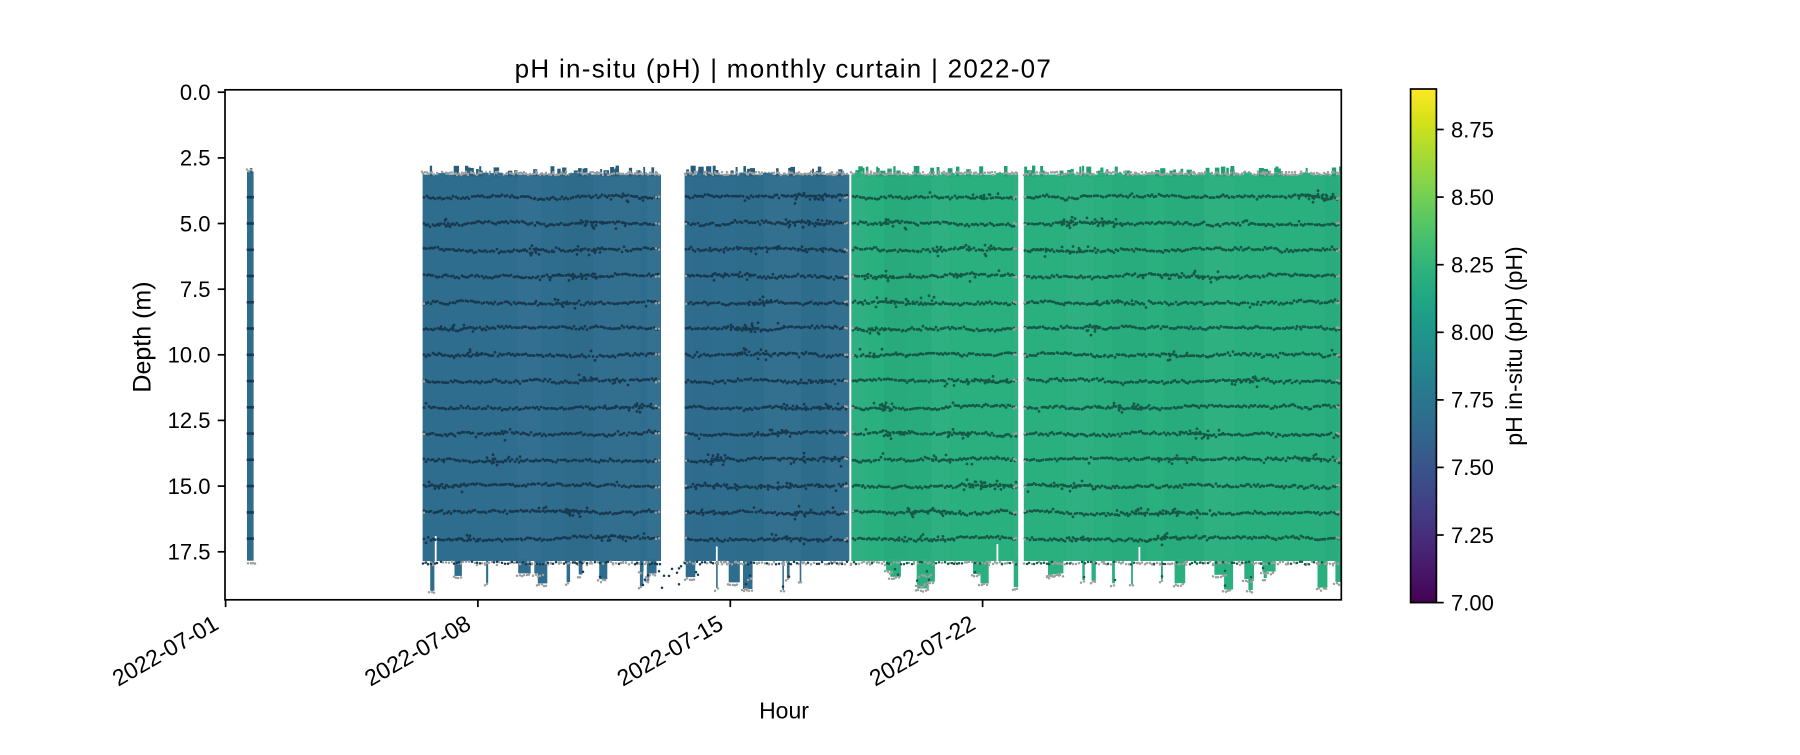  Describe the element at coordinates (1472, 265) in the screenshot. I see `svg-text: 8.25` at that location.